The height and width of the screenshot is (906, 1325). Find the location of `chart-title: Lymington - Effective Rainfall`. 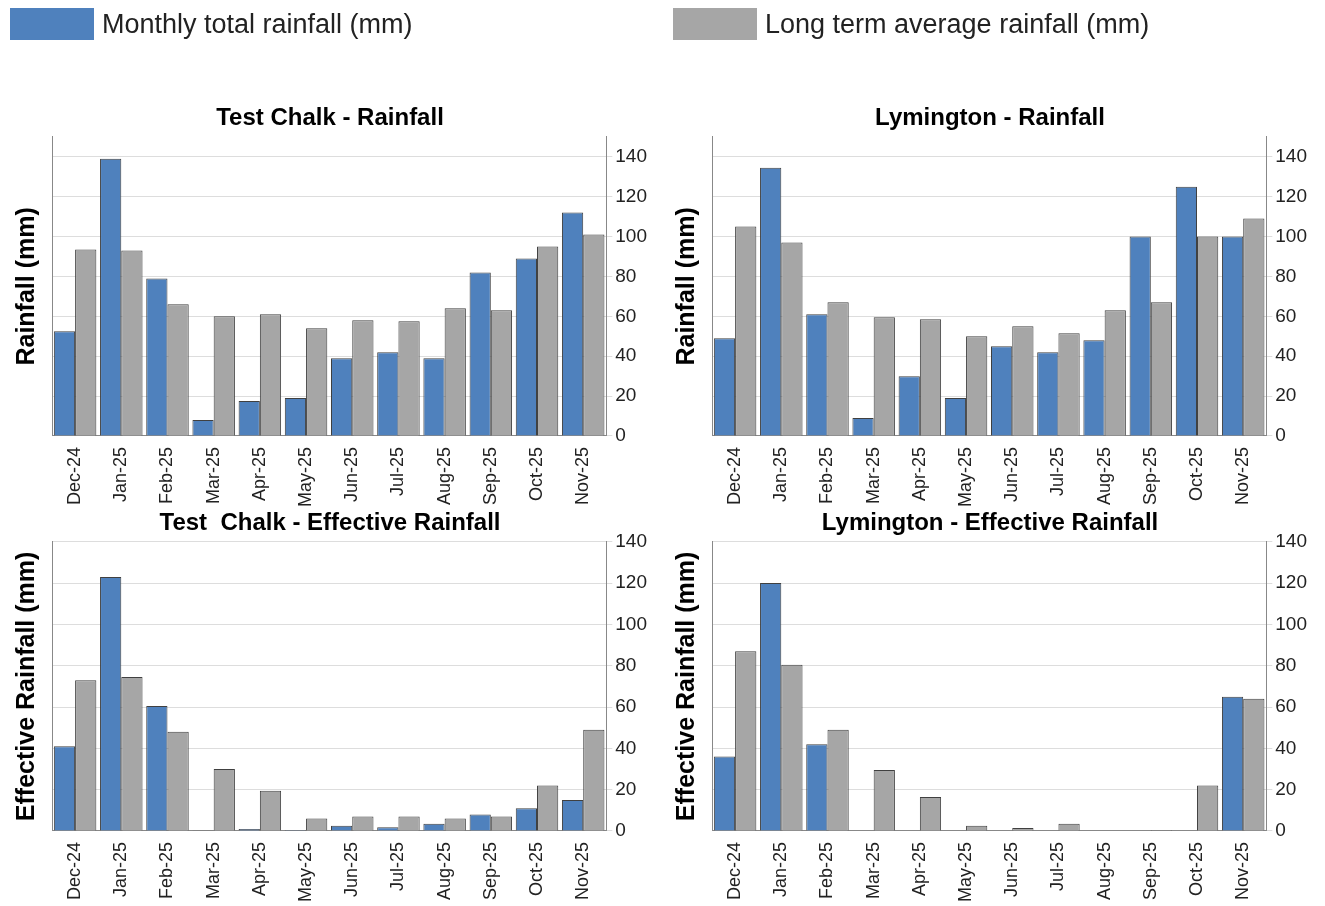

chart-title: Lymington - Effective Rainfall is located at coordinates (990, 522).